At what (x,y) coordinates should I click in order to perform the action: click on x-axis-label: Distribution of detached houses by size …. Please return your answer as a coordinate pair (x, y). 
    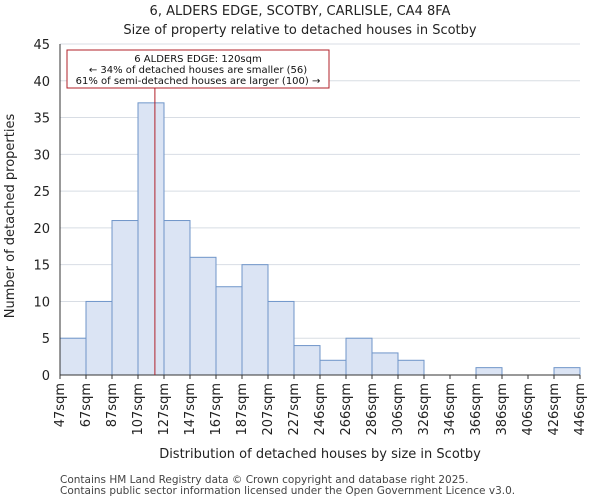
    Looking at the image, I should click on (320, 454).